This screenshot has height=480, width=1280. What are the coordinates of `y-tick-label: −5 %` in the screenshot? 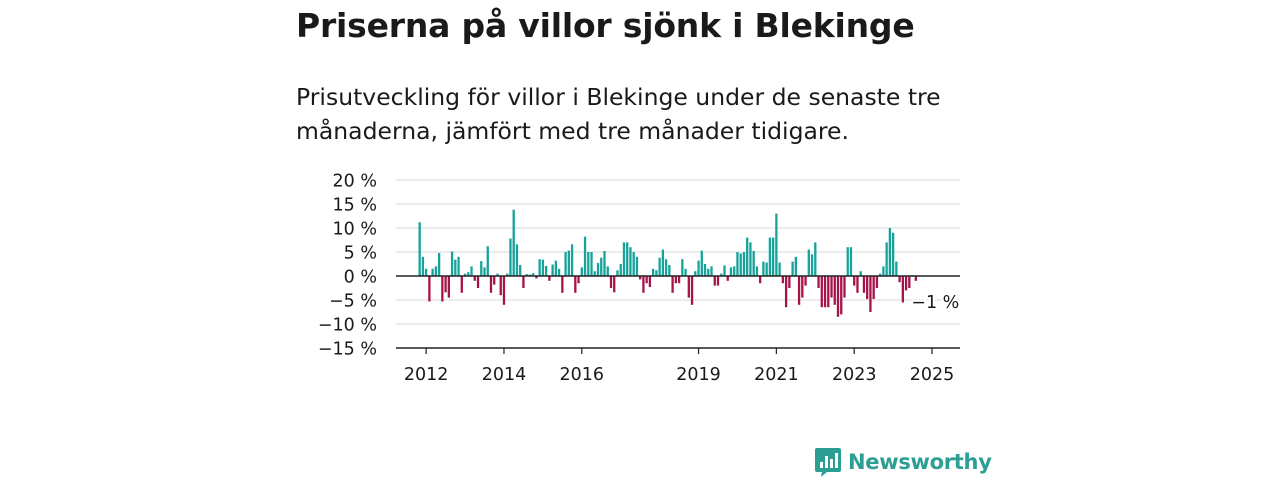 It's located at (353, 302).